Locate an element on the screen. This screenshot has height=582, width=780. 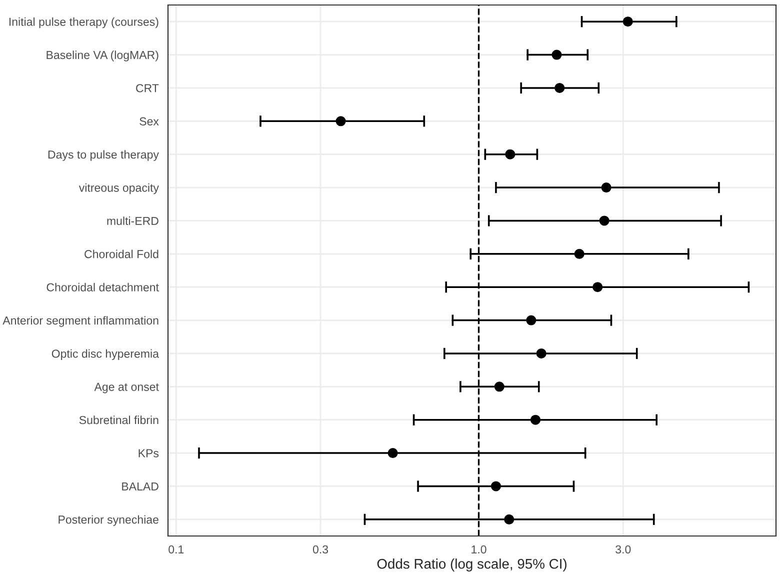
y-tick-label: BALAD is located at coordinates (140, 486).